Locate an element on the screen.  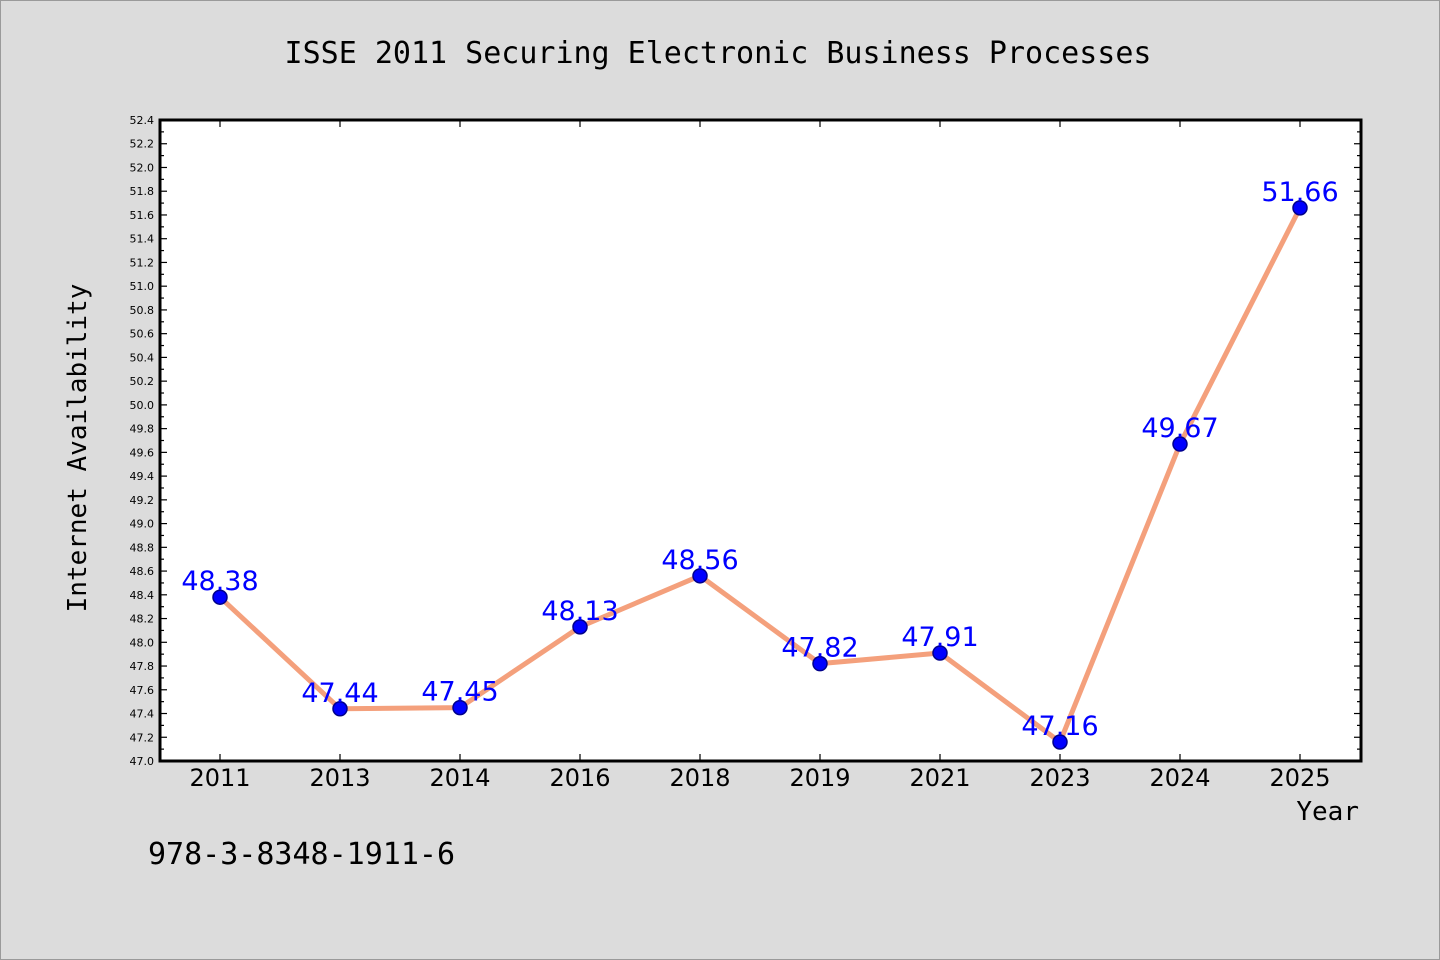
x-tick-label: 2021 is located at coordinates (939, 778).